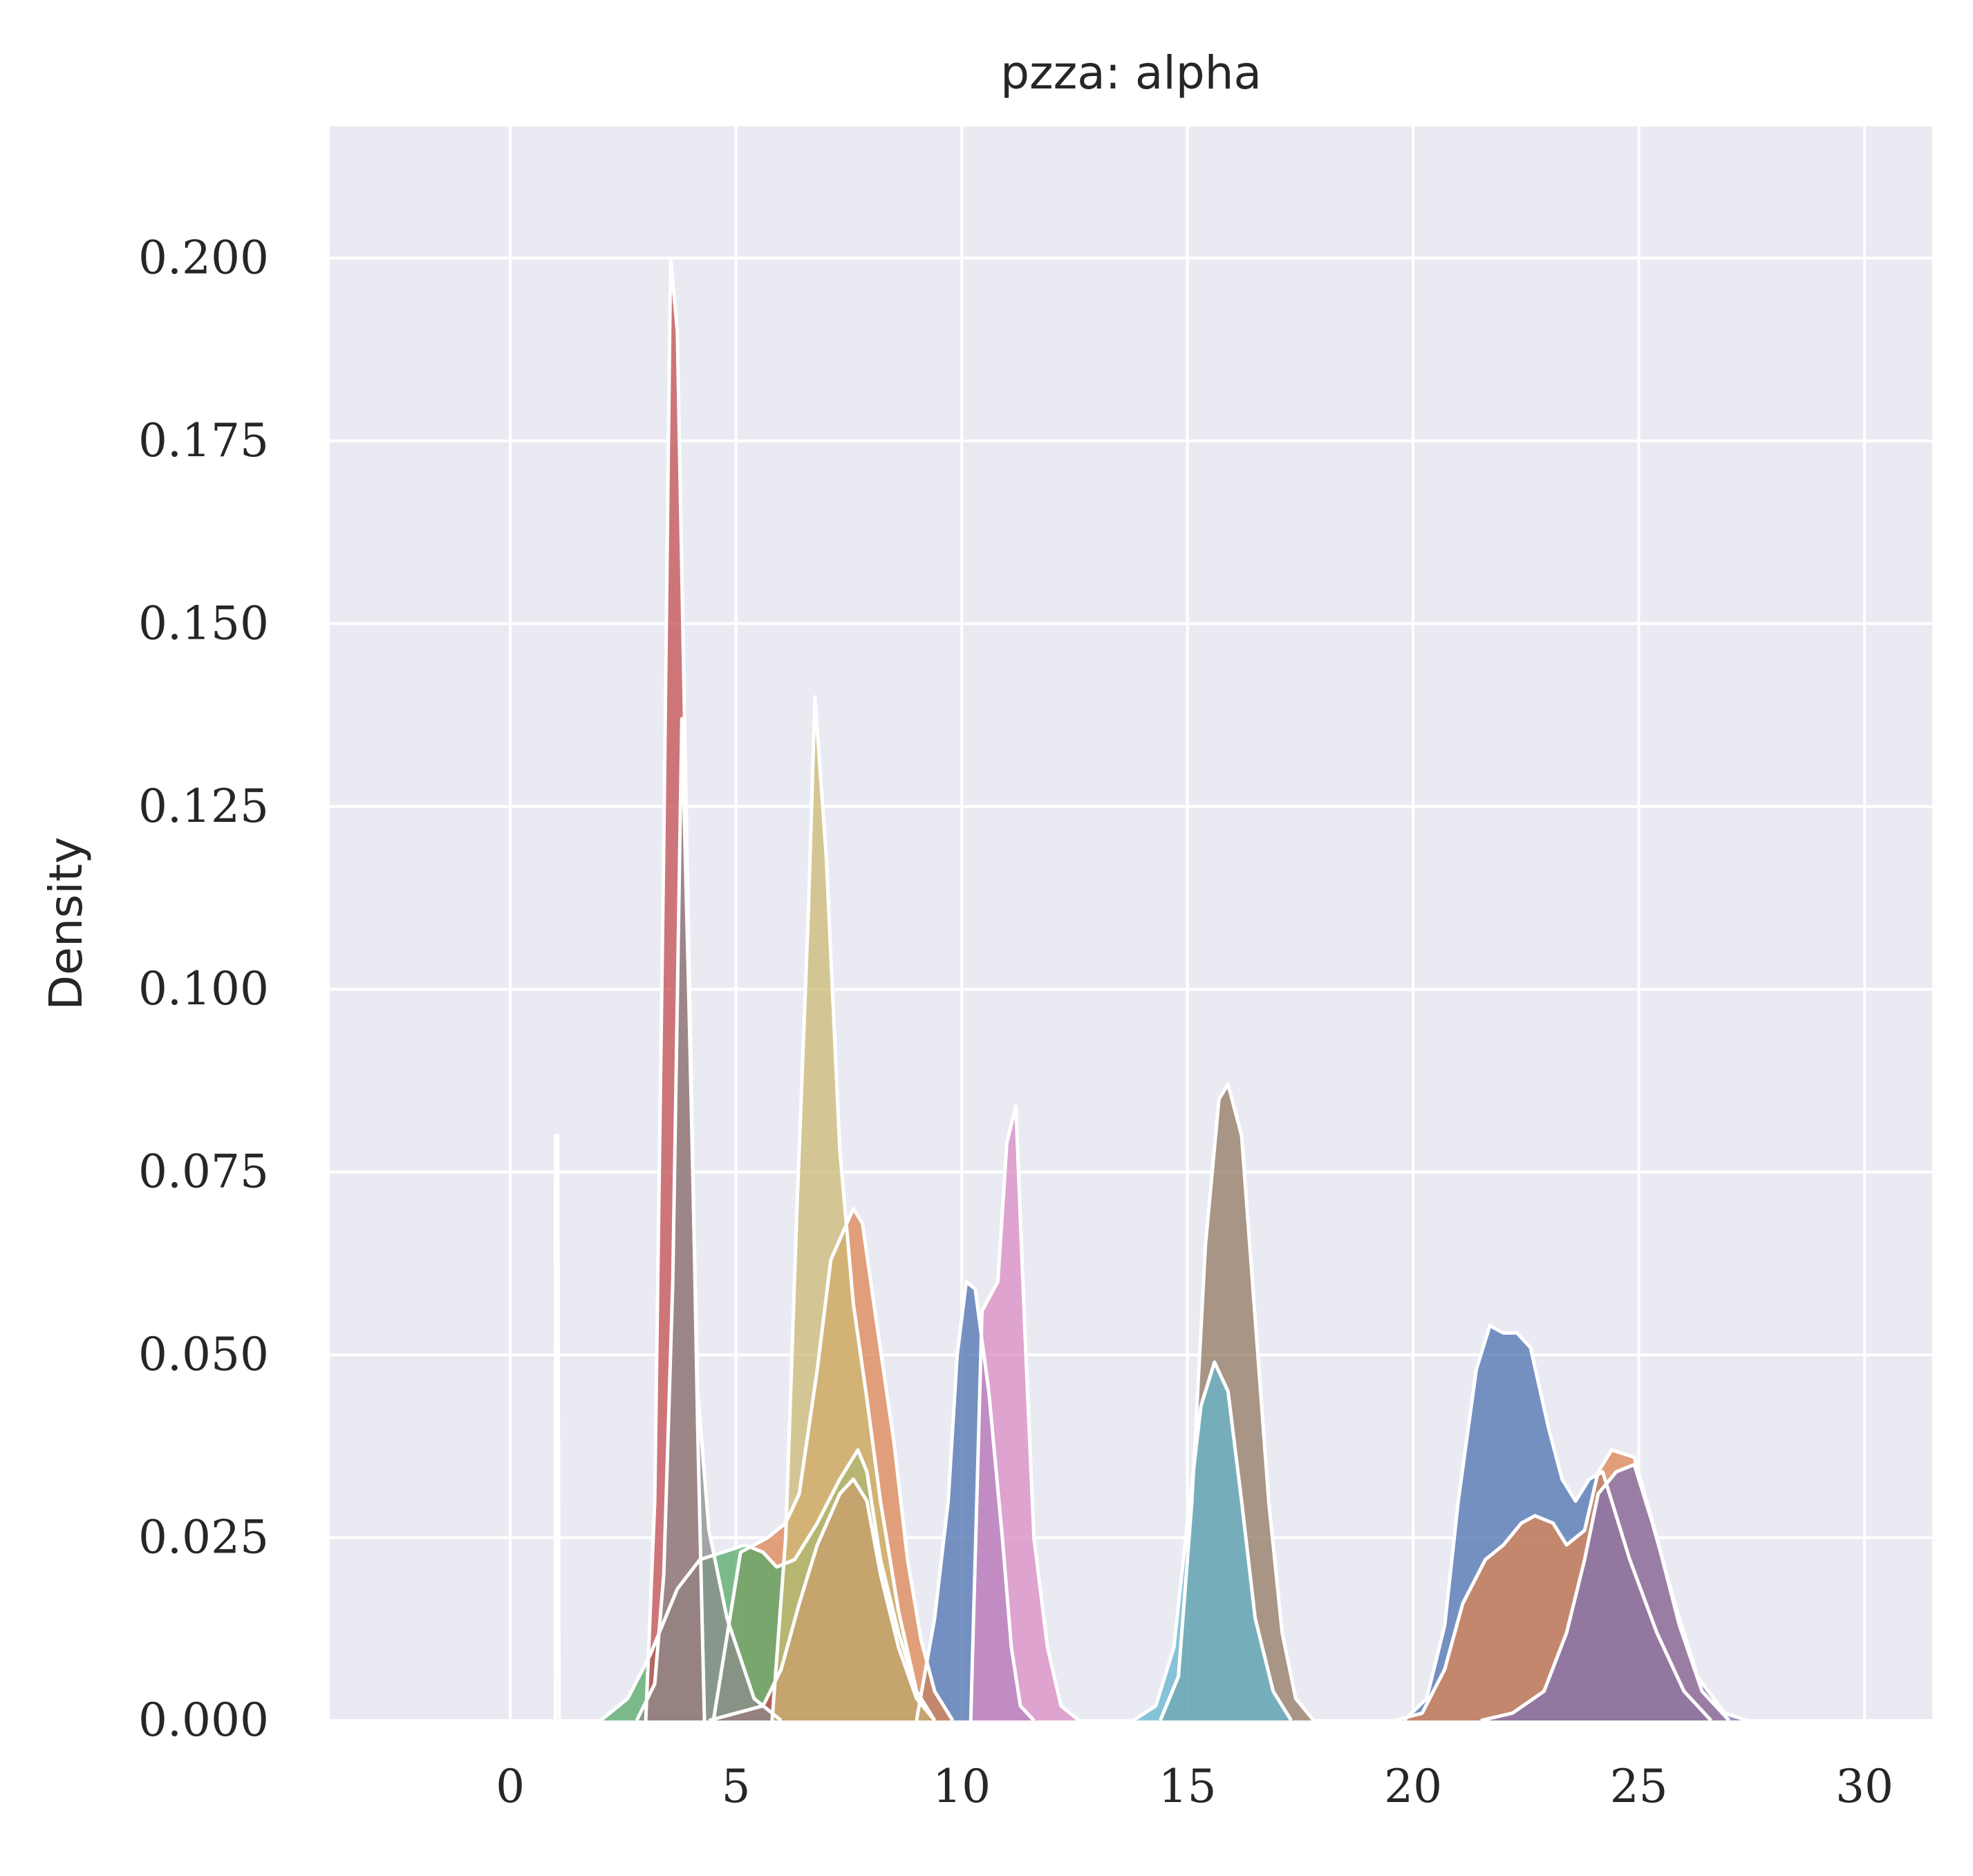  Describe the element at coordinates (203, 624) in the screenshot. I see `y-tick-label: 0.150` at that location.